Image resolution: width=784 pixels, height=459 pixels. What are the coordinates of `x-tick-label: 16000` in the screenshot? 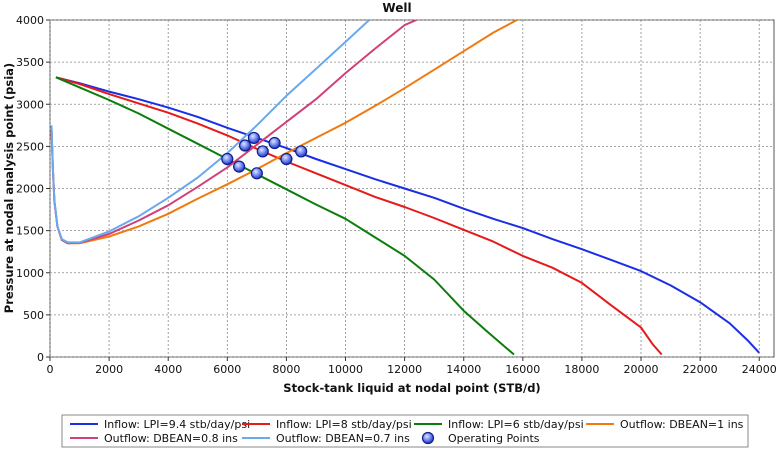 It's located at (522, 369).